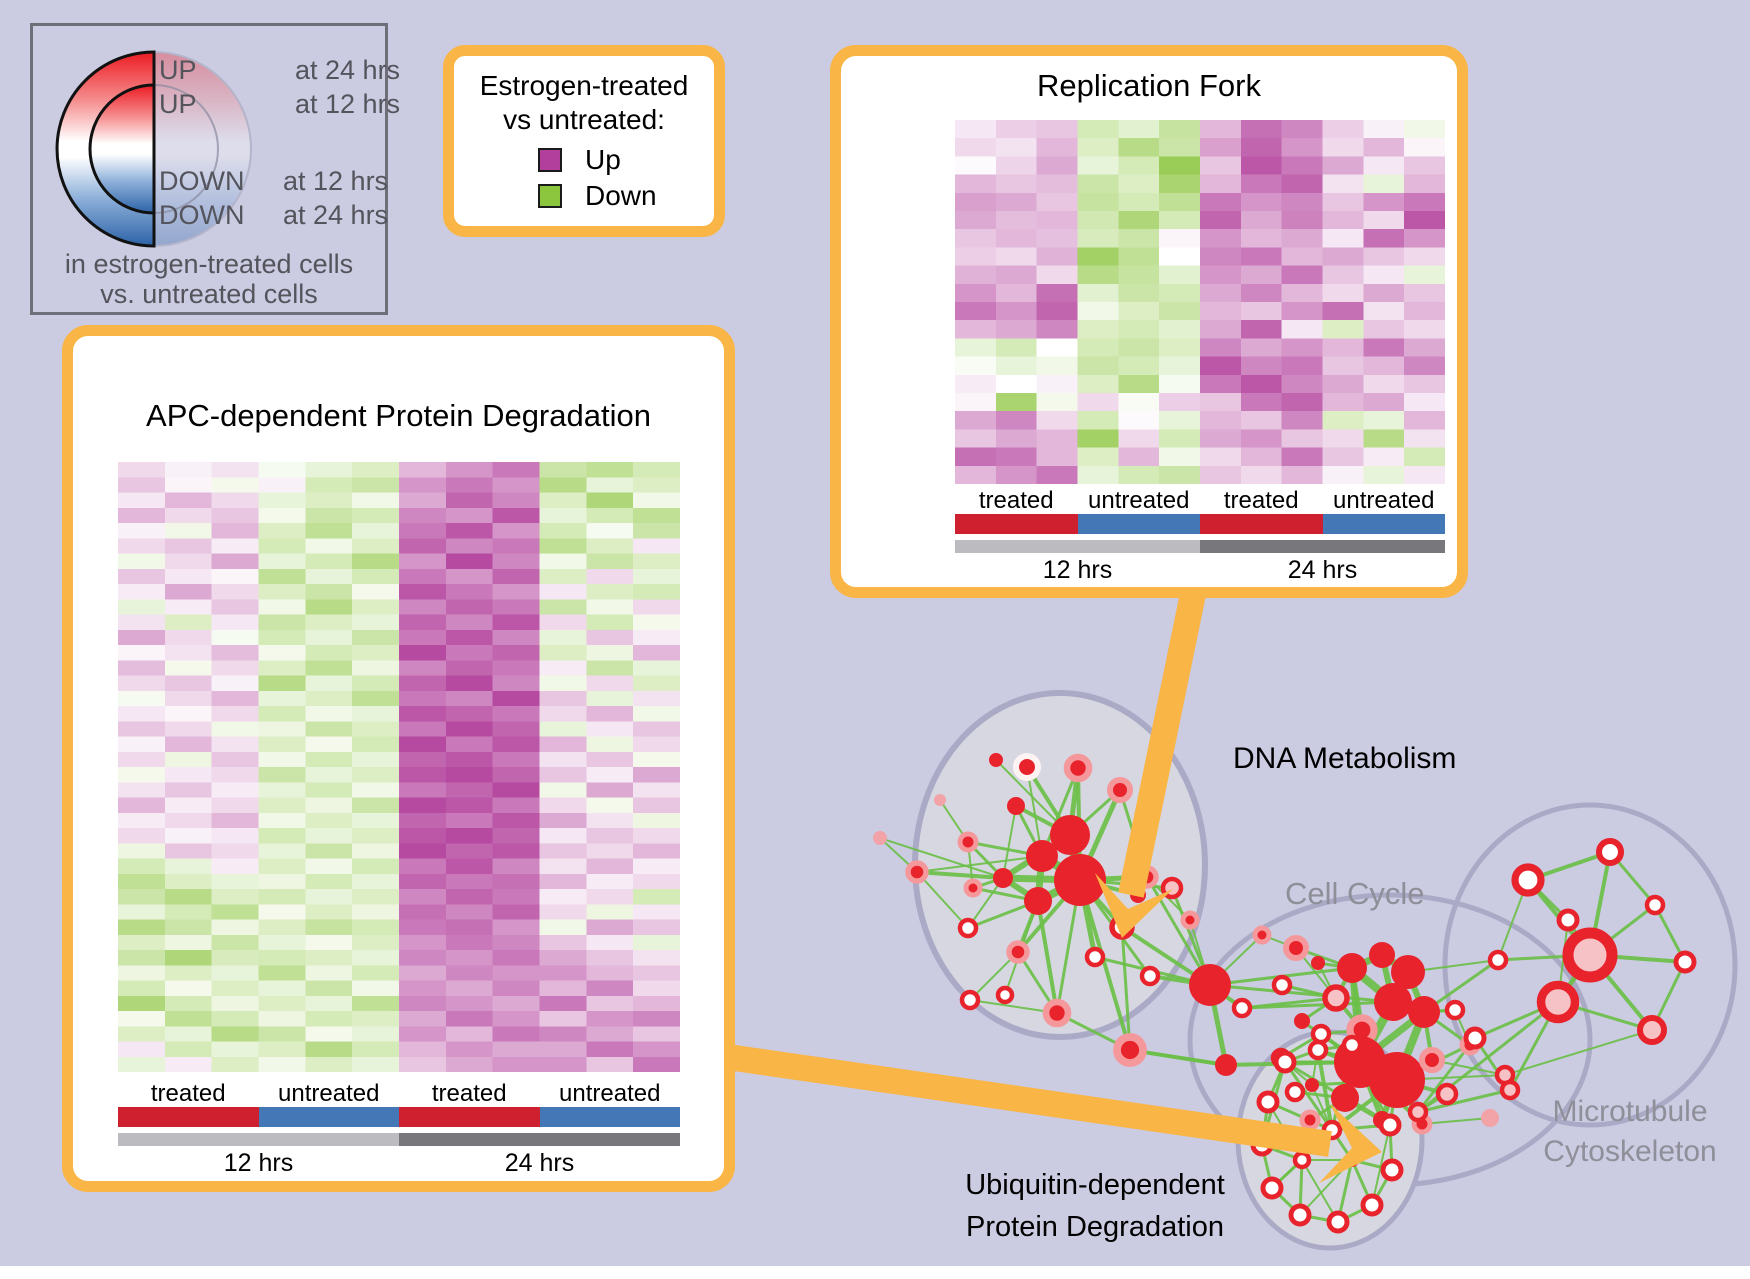 The width and height of the screenshot is (1750, 1279). I want to click on down-color-label: Down, so click(621, 195).